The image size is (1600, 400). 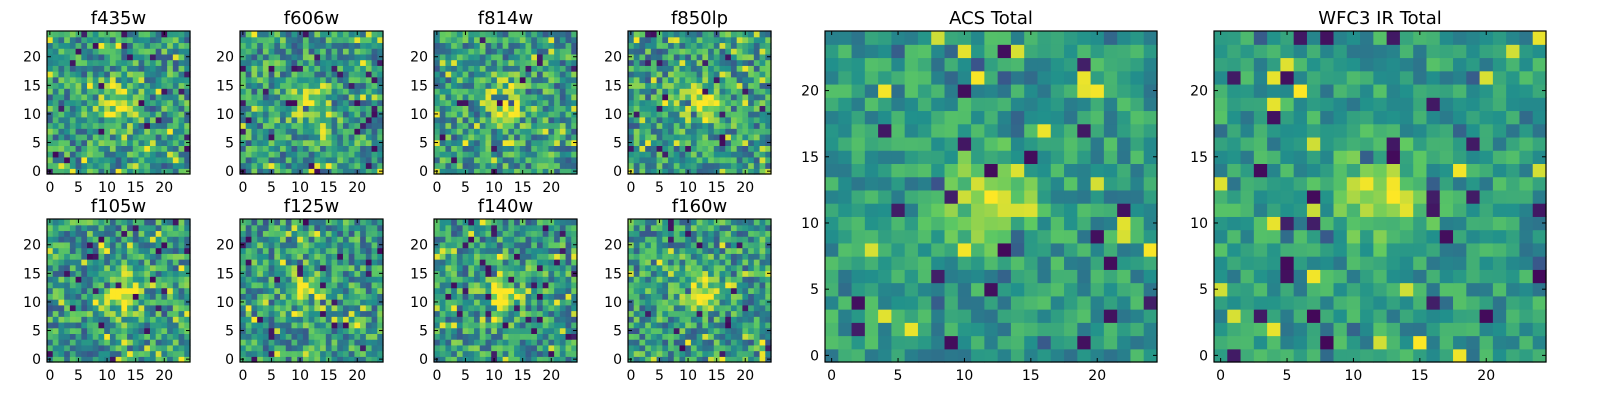 What do you see at coordinates (119, 103) in the screenshot?
I see `heatmap-cells` at bounding box center [119, 103].